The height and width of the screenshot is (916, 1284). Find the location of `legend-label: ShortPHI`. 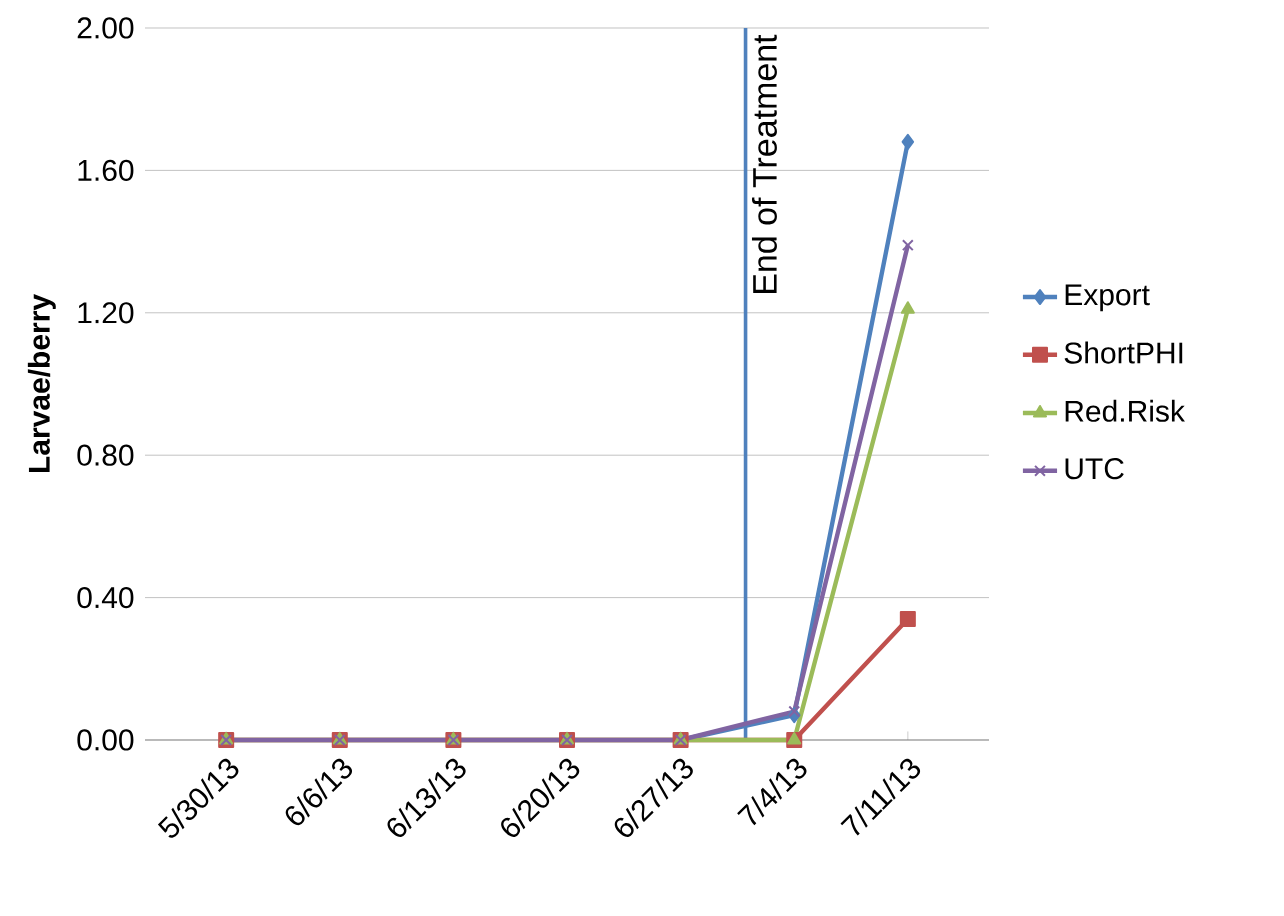

legend-label: ShortPHI is located at coordinates (1123, 352).